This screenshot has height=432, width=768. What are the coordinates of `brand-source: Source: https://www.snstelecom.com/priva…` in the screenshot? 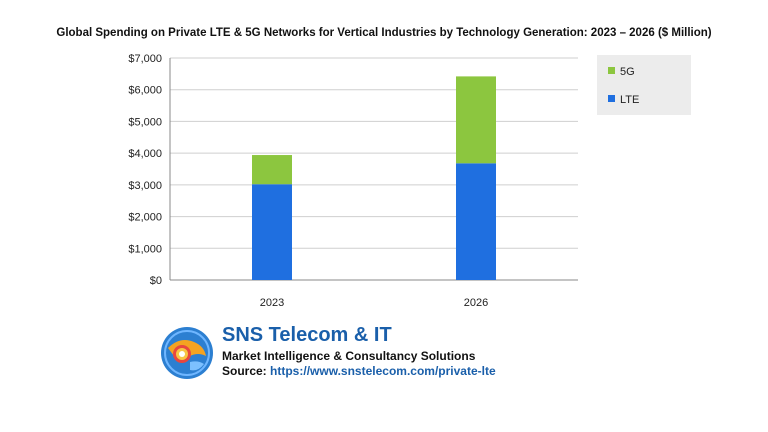 It's located at (359, 371).